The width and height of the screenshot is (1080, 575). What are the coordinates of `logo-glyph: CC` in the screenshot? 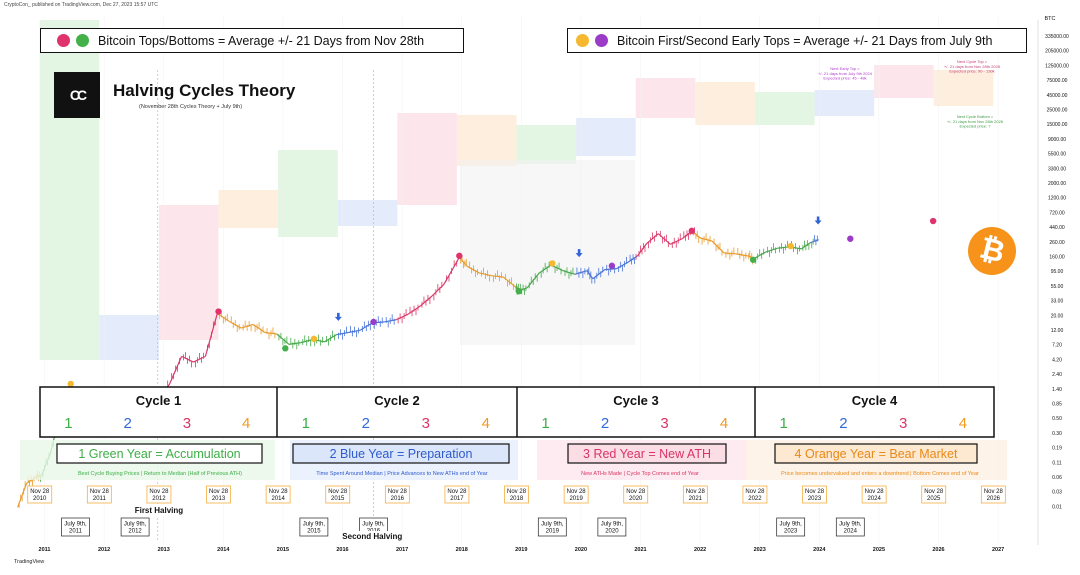 It's located at (78, 95).